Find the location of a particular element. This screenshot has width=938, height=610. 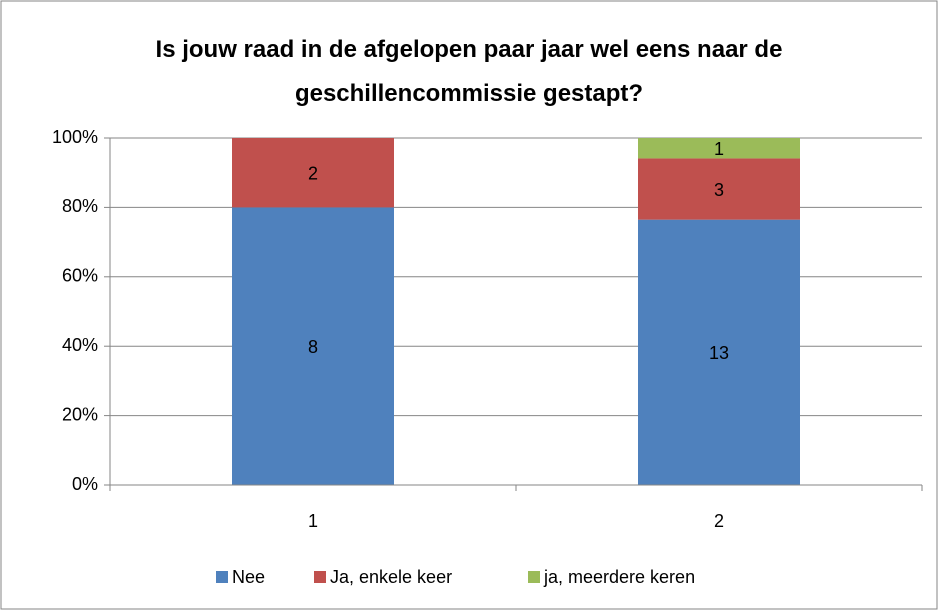

data-label: 2 is located at coordinates (313, 173).